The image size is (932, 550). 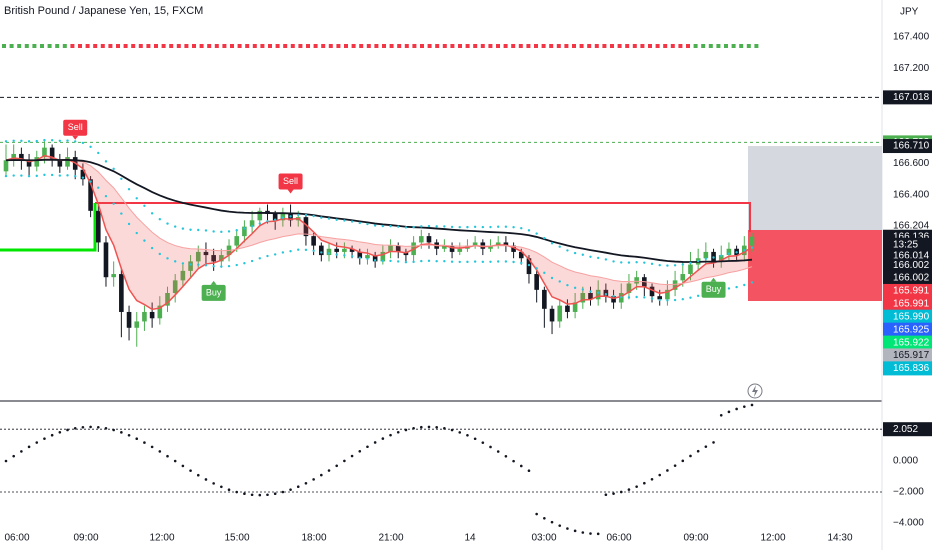 I want to click on price-tick-label: 167.200, so click(x=911, y=68).